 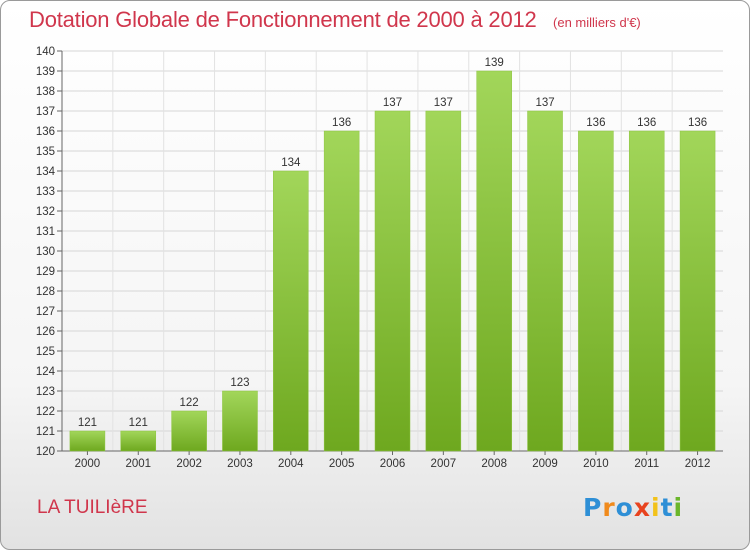 What do you see at coordinates (189, 464) in the screenshot?
I see `x-tick-label: 2002` at bounding box center [189, 464].